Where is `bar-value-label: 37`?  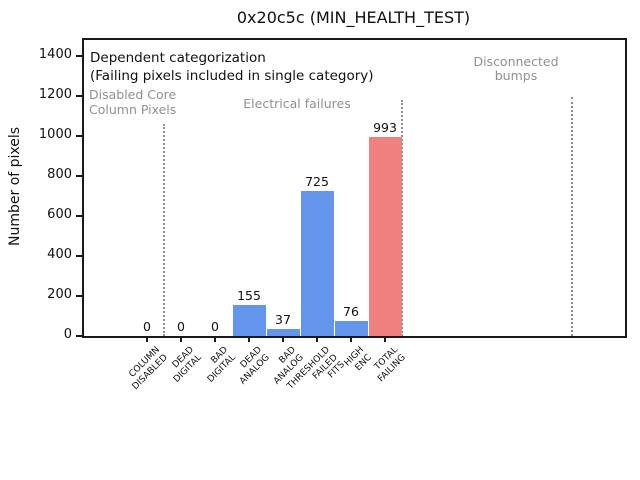
bar-value-label: 37 is located at coordinates (283, 319).